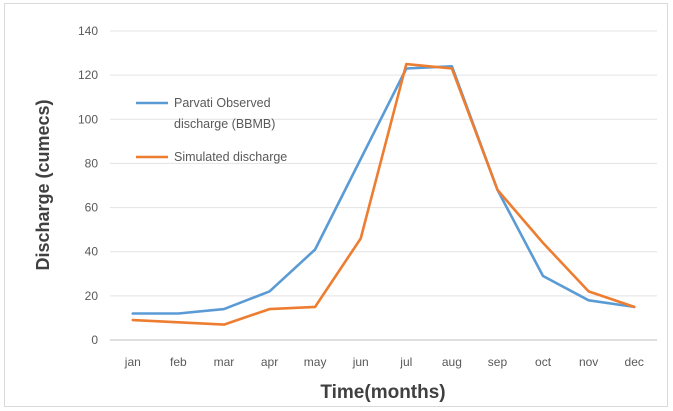  Describe the element at coordinates (92, 163) in the screenshot. I see `y-tick-label: 80` at that location.